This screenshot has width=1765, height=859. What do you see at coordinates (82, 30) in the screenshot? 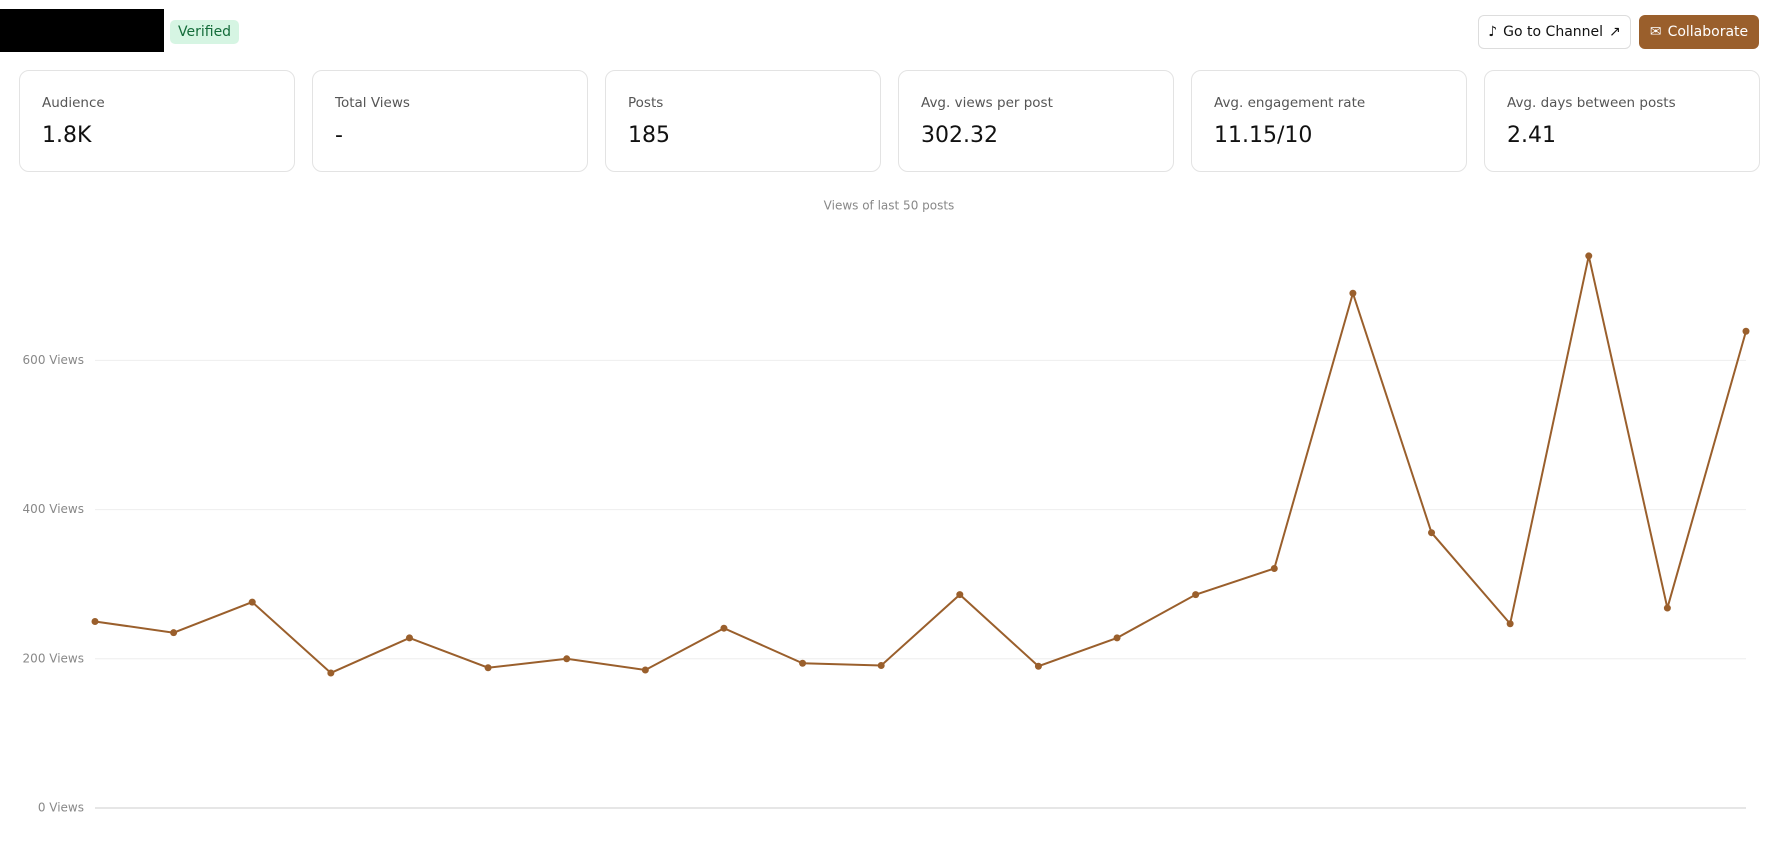
I see `redacted-name` at bounding box center [82, 30].